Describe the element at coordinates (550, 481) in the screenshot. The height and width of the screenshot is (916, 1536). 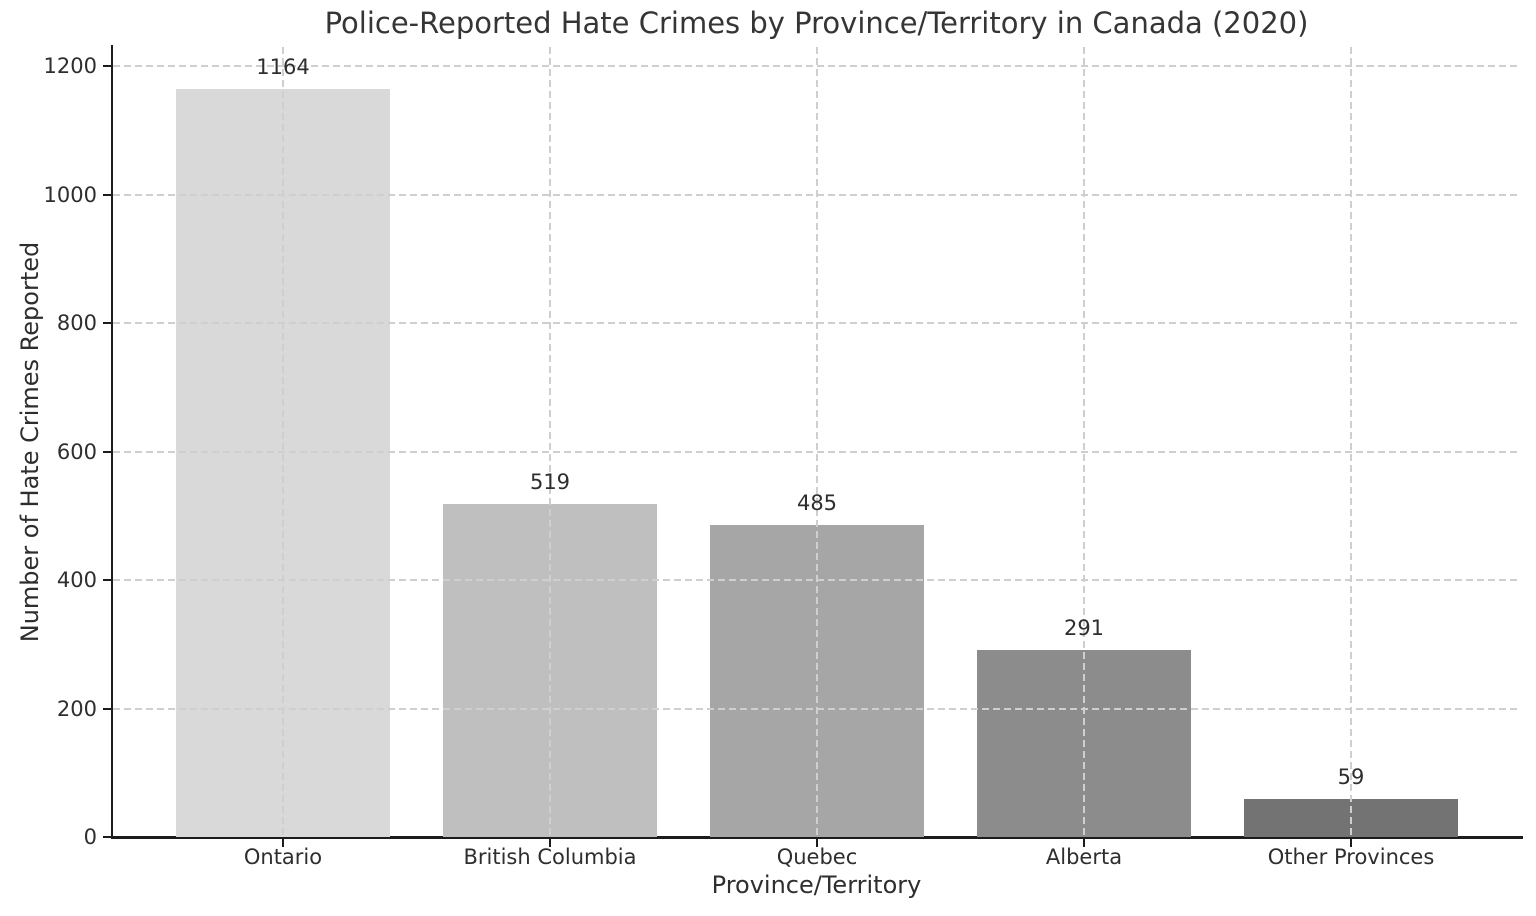
I see `value-label-british-columbia: 519` at that location.